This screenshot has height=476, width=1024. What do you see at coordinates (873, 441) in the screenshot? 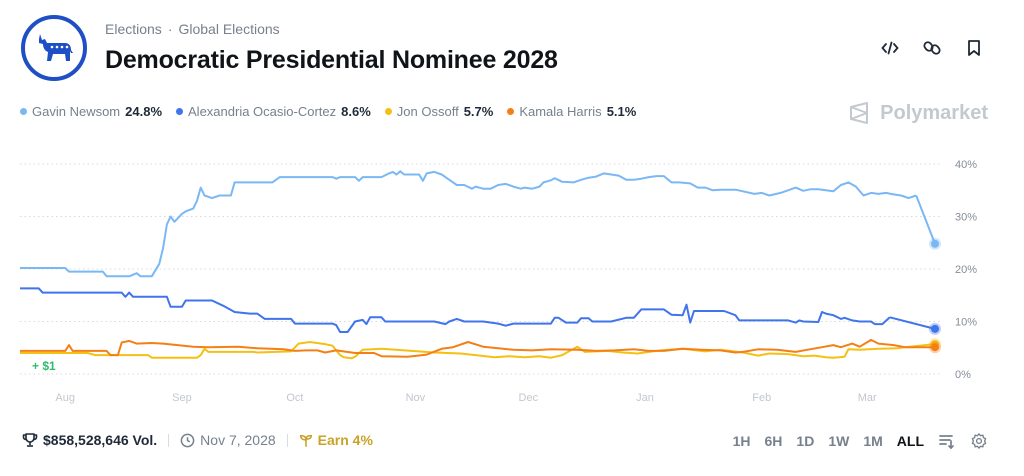
I see `range-1m: 1M` at bounding box center [873, 441].